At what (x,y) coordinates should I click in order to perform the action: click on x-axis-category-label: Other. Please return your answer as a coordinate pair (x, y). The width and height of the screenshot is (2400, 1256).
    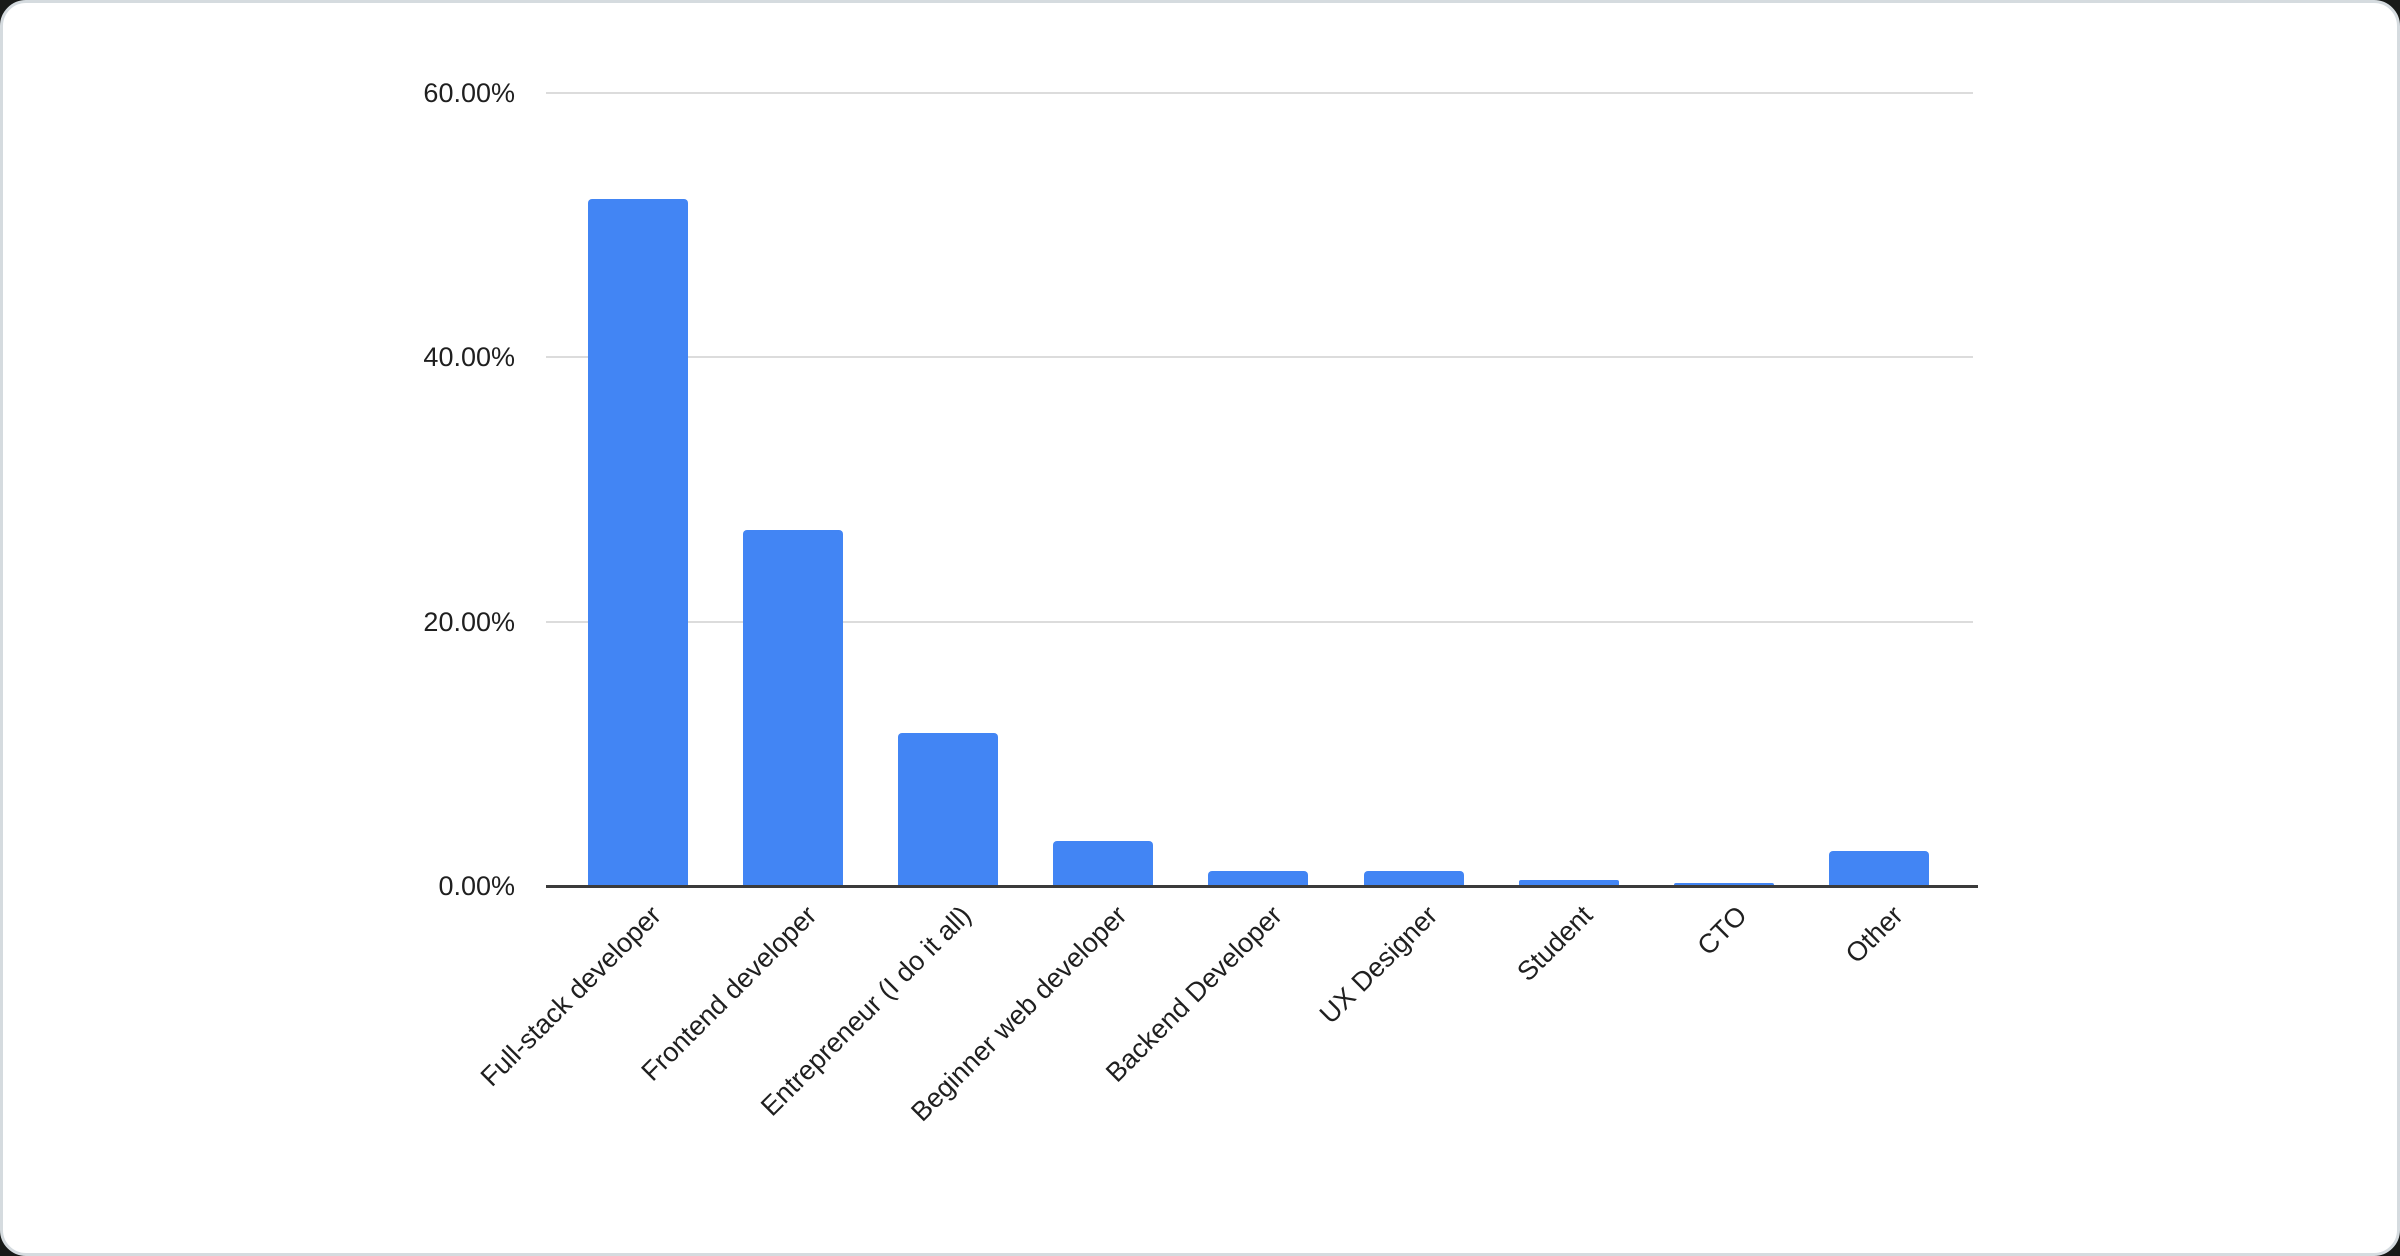
    Looking at the image, I should click on (1874, 934).